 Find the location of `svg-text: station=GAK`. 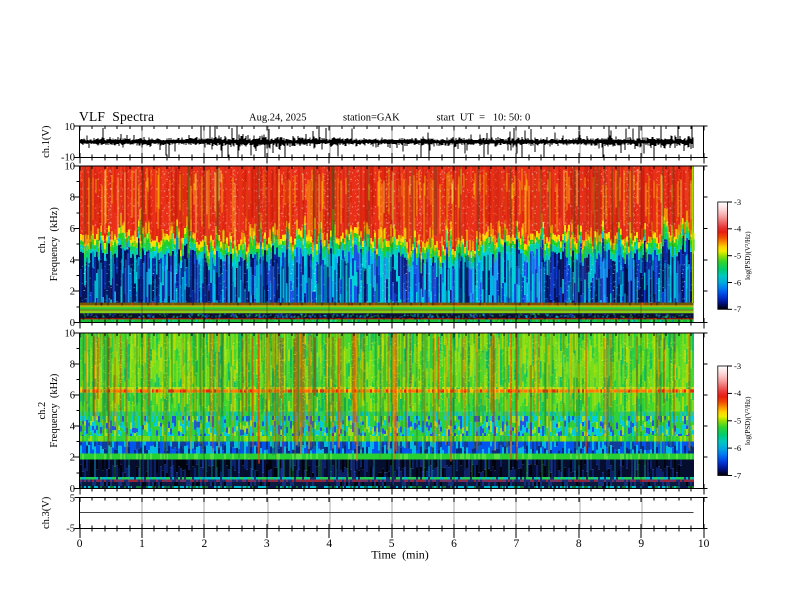

svg-text: station=GAK is located at coordinates (371, 118).